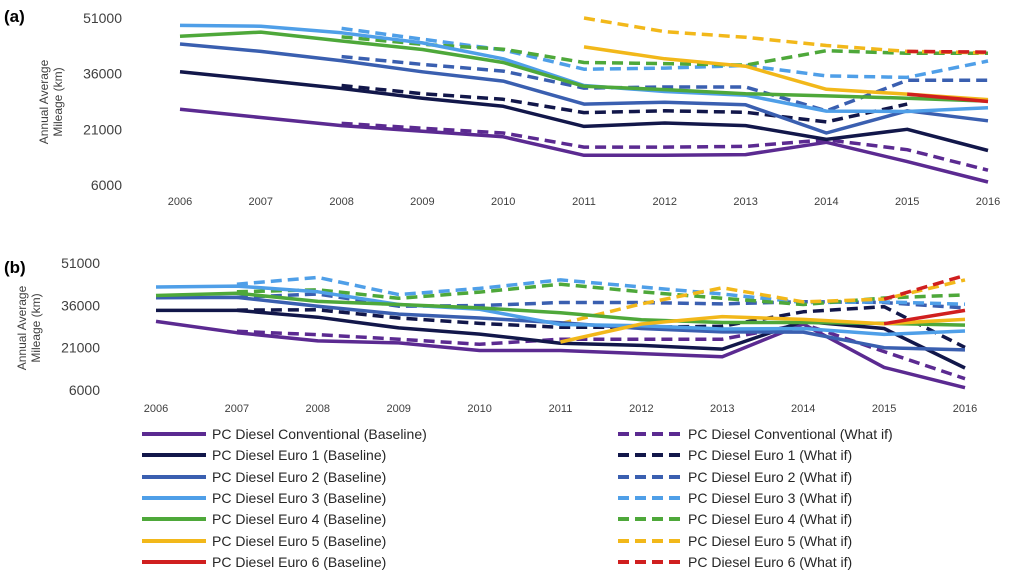 The height and width of the screenshot is (586, 1017). I want to click on panel-label: (a), so click(14, 16).